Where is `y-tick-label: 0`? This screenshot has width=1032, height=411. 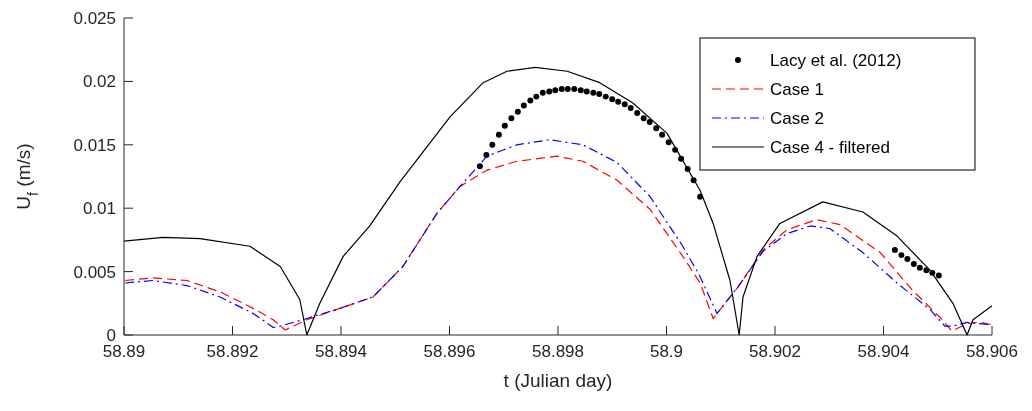 y-tick-label: 0 is located at coordinates (111, 335).